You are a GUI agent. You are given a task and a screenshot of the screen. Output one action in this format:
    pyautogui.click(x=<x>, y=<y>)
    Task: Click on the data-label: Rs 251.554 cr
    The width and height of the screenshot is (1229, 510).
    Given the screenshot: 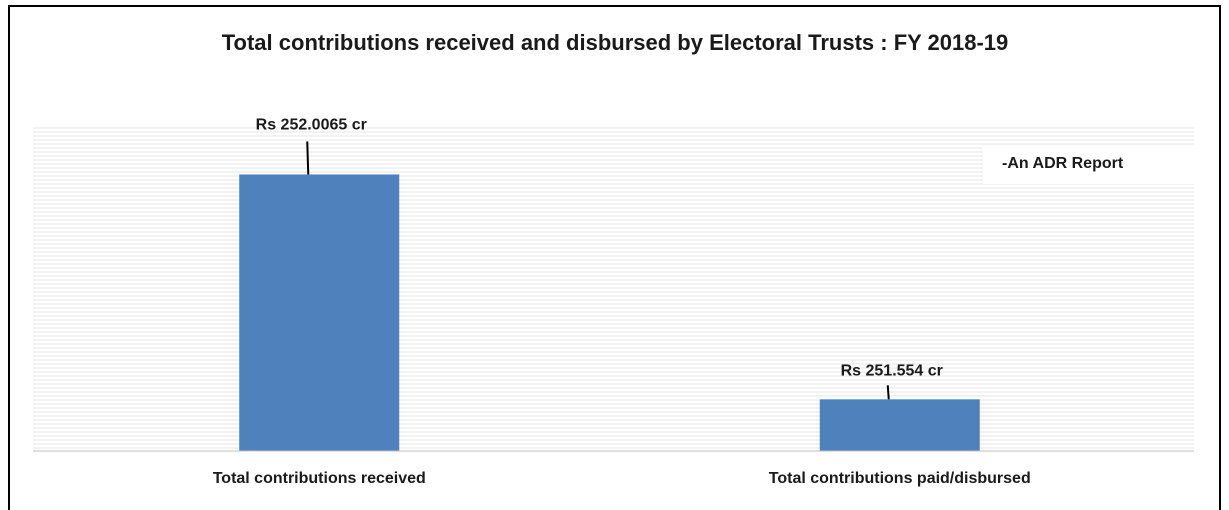 What is the action you would take?
    pyautogui.click(x=892, y=370)
    